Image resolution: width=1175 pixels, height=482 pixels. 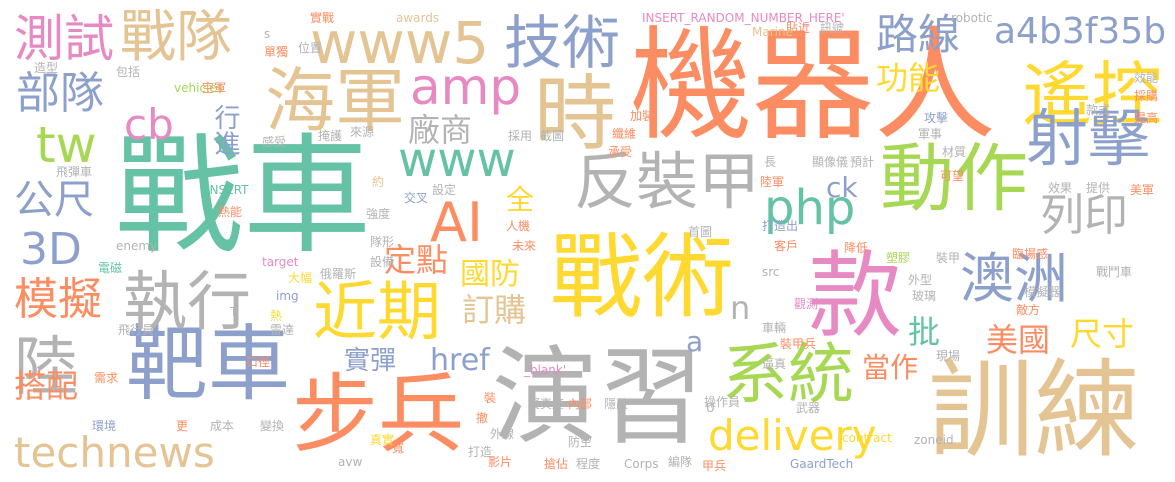 What do you see at coordinates (382, 262) in the screenshot?
I see `word: 設備` at bounding box center [382, 262].